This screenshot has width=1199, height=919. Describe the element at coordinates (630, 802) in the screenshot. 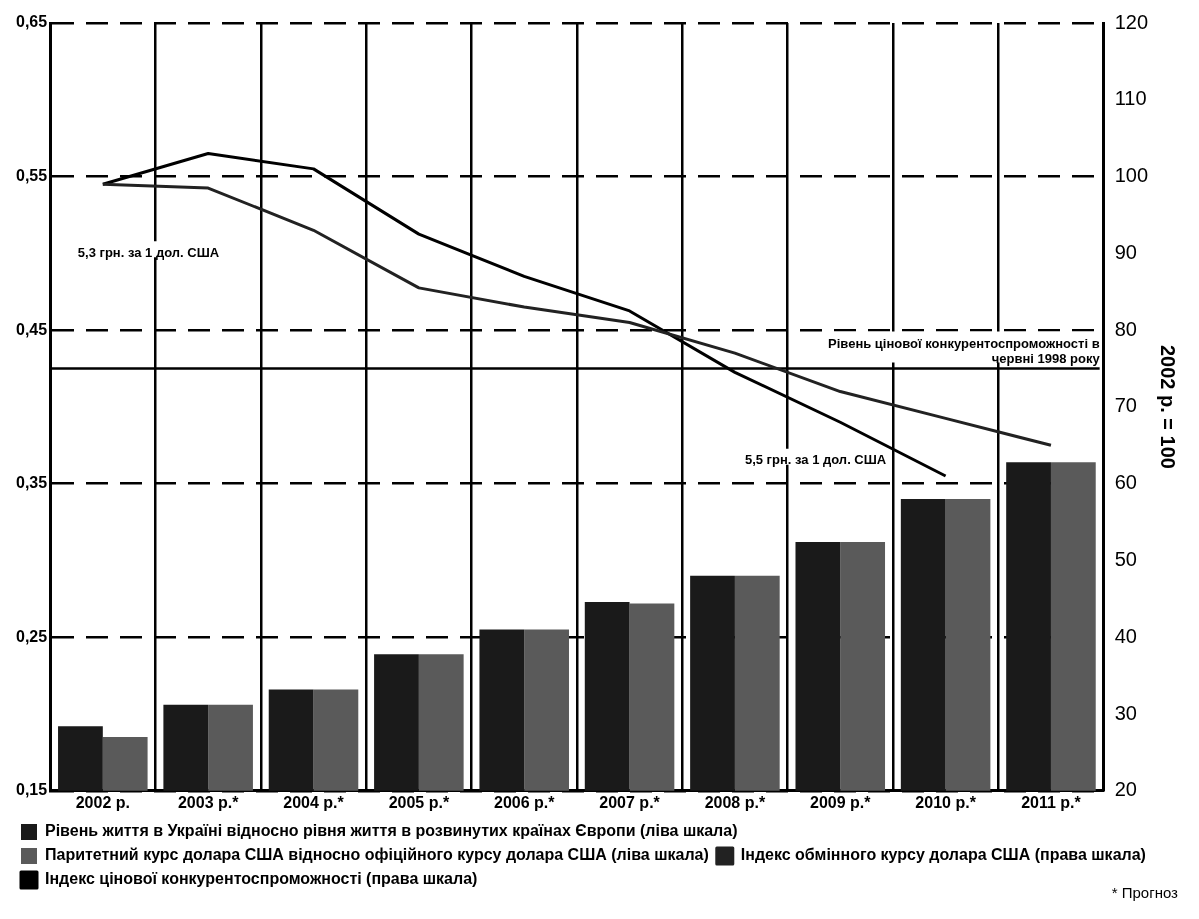

I see `x-tick-label: 2007 р.*` at that location.